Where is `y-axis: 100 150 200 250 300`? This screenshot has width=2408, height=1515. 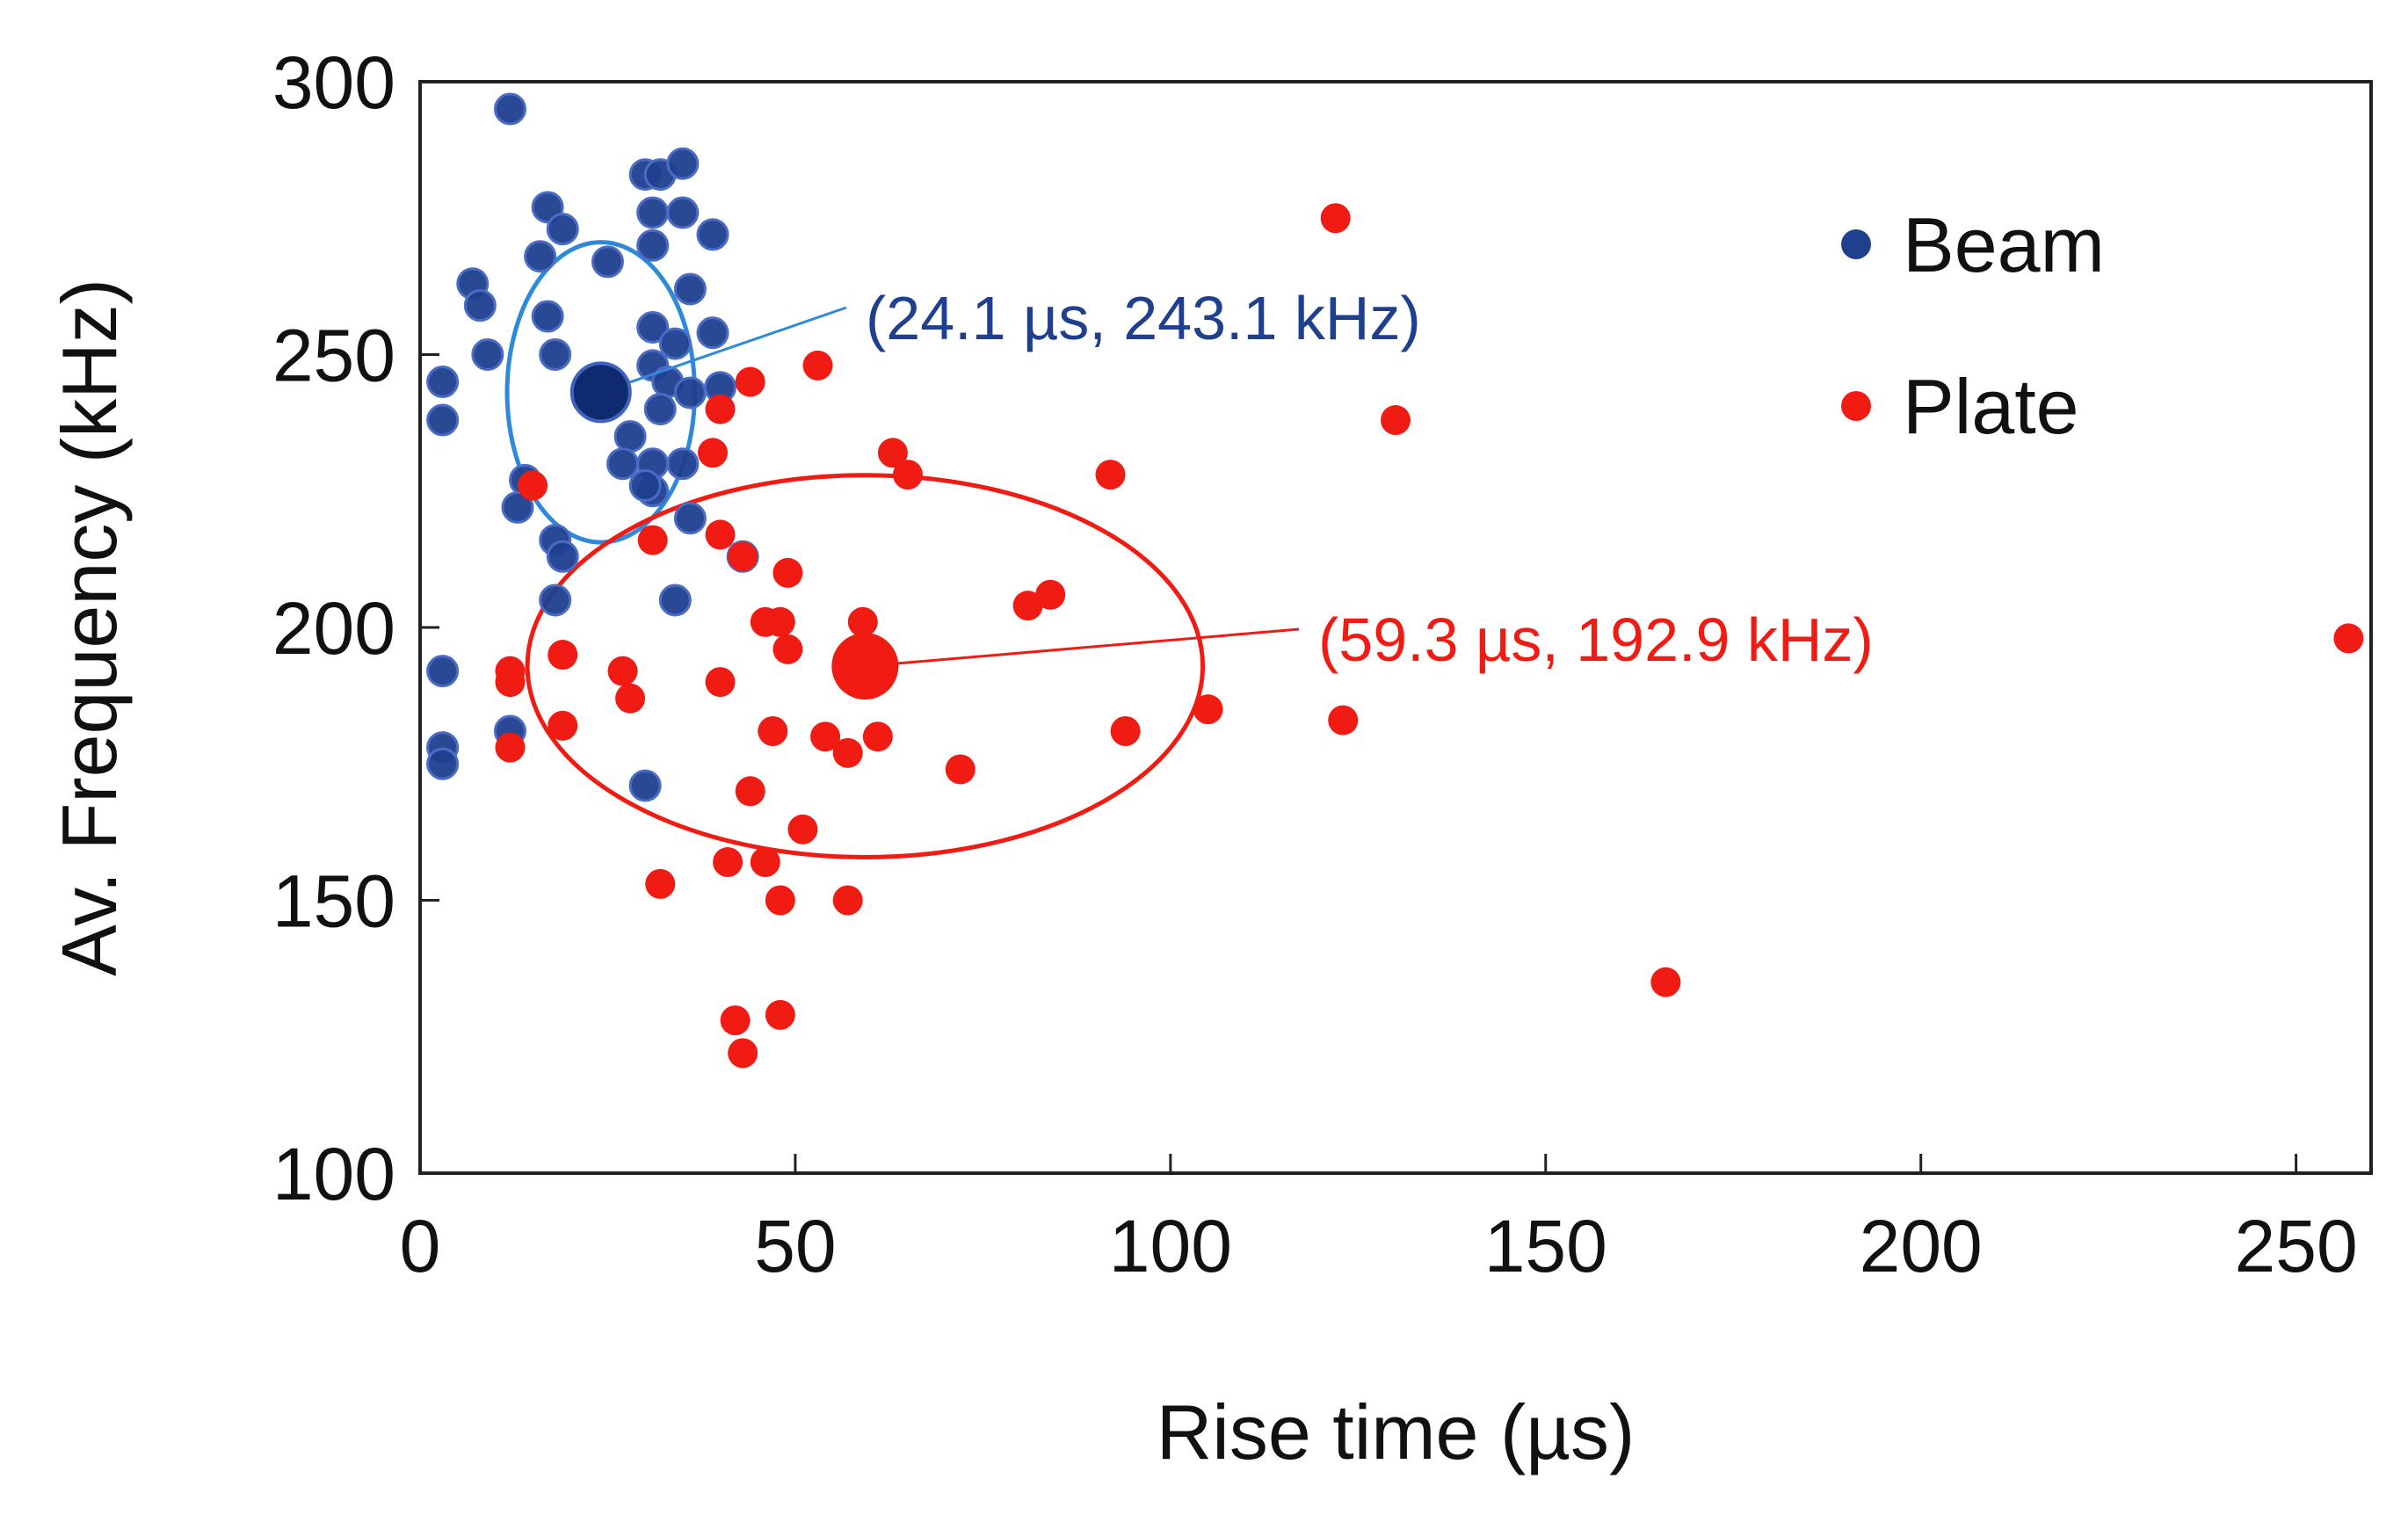
y-axis: 100 150 200 250 300 is located at coordinates (355, 628).